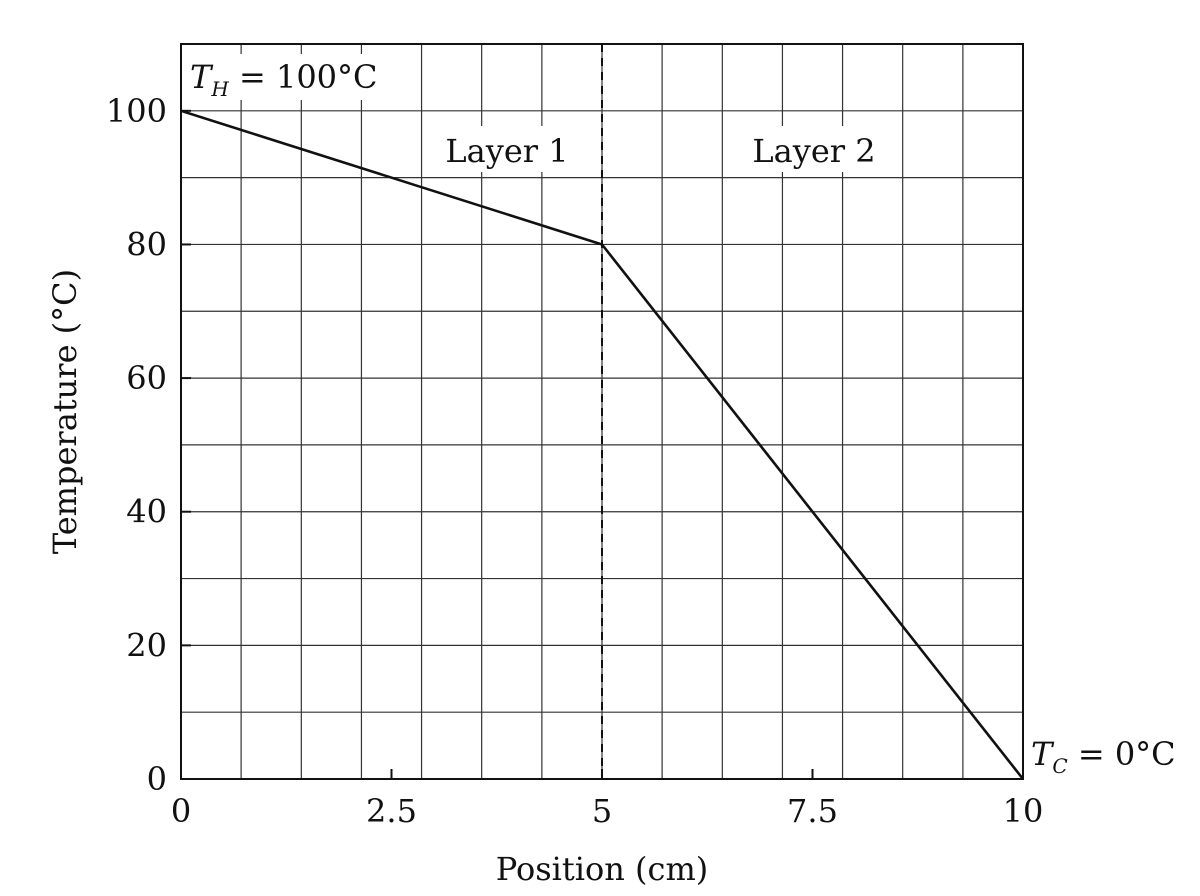 This screenshot has width=1200, height=896. What do you see at coordinates (602, 811) in the screenshot?
I see `x-tick-label-2: 5` at bounding box center [602, 811].